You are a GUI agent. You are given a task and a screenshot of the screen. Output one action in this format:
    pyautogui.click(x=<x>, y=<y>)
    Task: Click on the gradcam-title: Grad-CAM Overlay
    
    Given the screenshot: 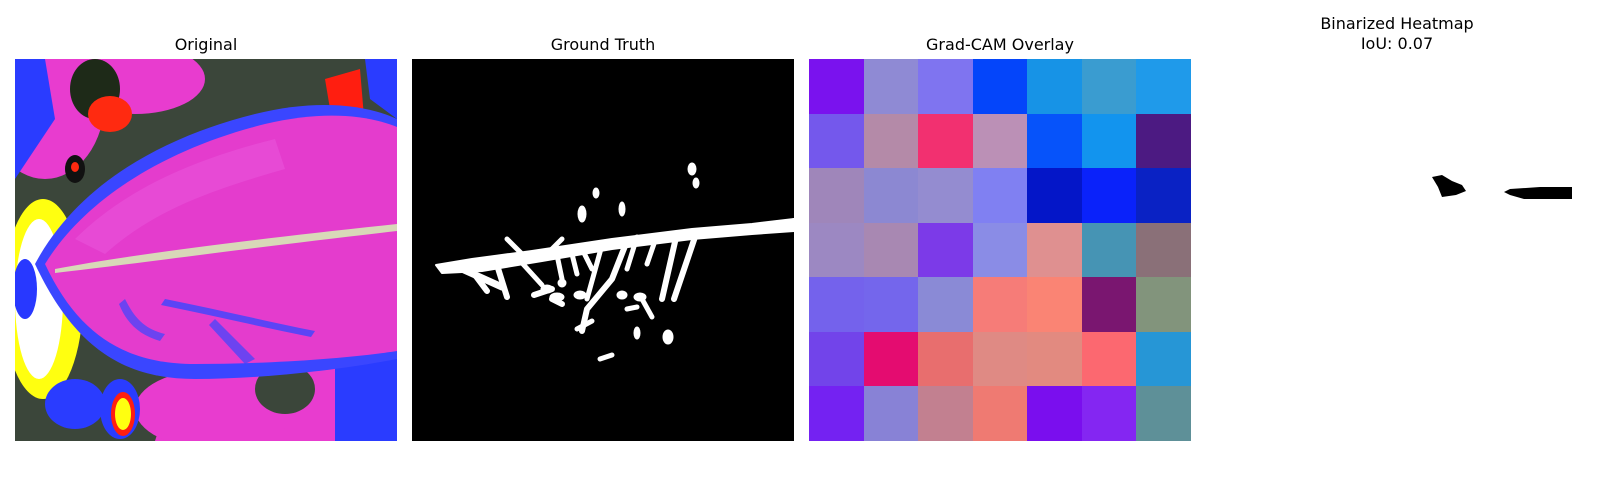 What is the action you would take?
    pyautogui.click(x=1000, y=44)
    